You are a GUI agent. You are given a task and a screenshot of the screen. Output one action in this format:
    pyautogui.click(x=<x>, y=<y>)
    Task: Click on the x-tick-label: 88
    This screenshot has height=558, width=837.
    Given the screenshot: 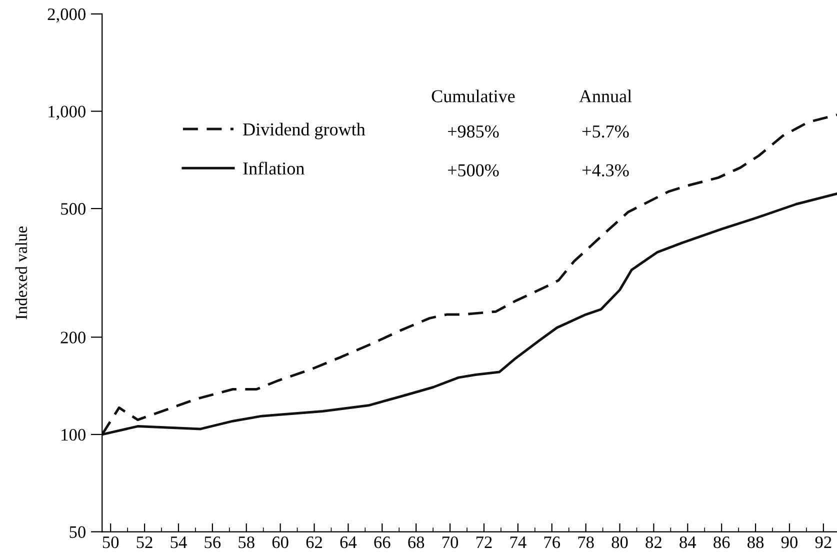 What is the action you would take?
    pyautogui.click(x=756, y=542)
    